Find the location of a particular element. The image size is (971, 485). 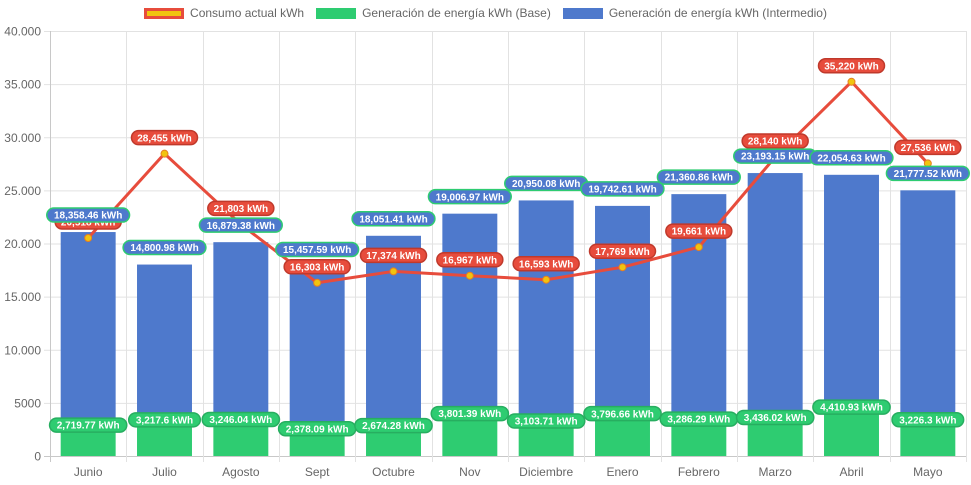

data-label-base: 3,226.3 kWh is located at coordinates (928, 419).